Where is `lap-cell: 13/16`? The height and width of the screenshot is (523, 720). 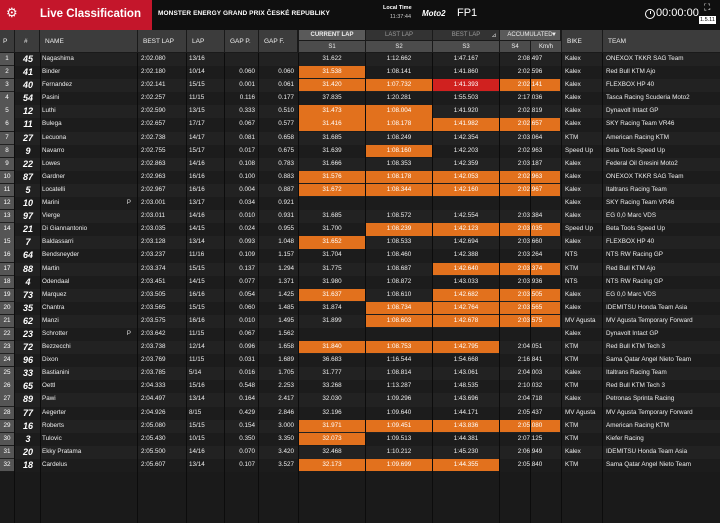 lap-cell: 13/16 is located at coordinates (197, 58).